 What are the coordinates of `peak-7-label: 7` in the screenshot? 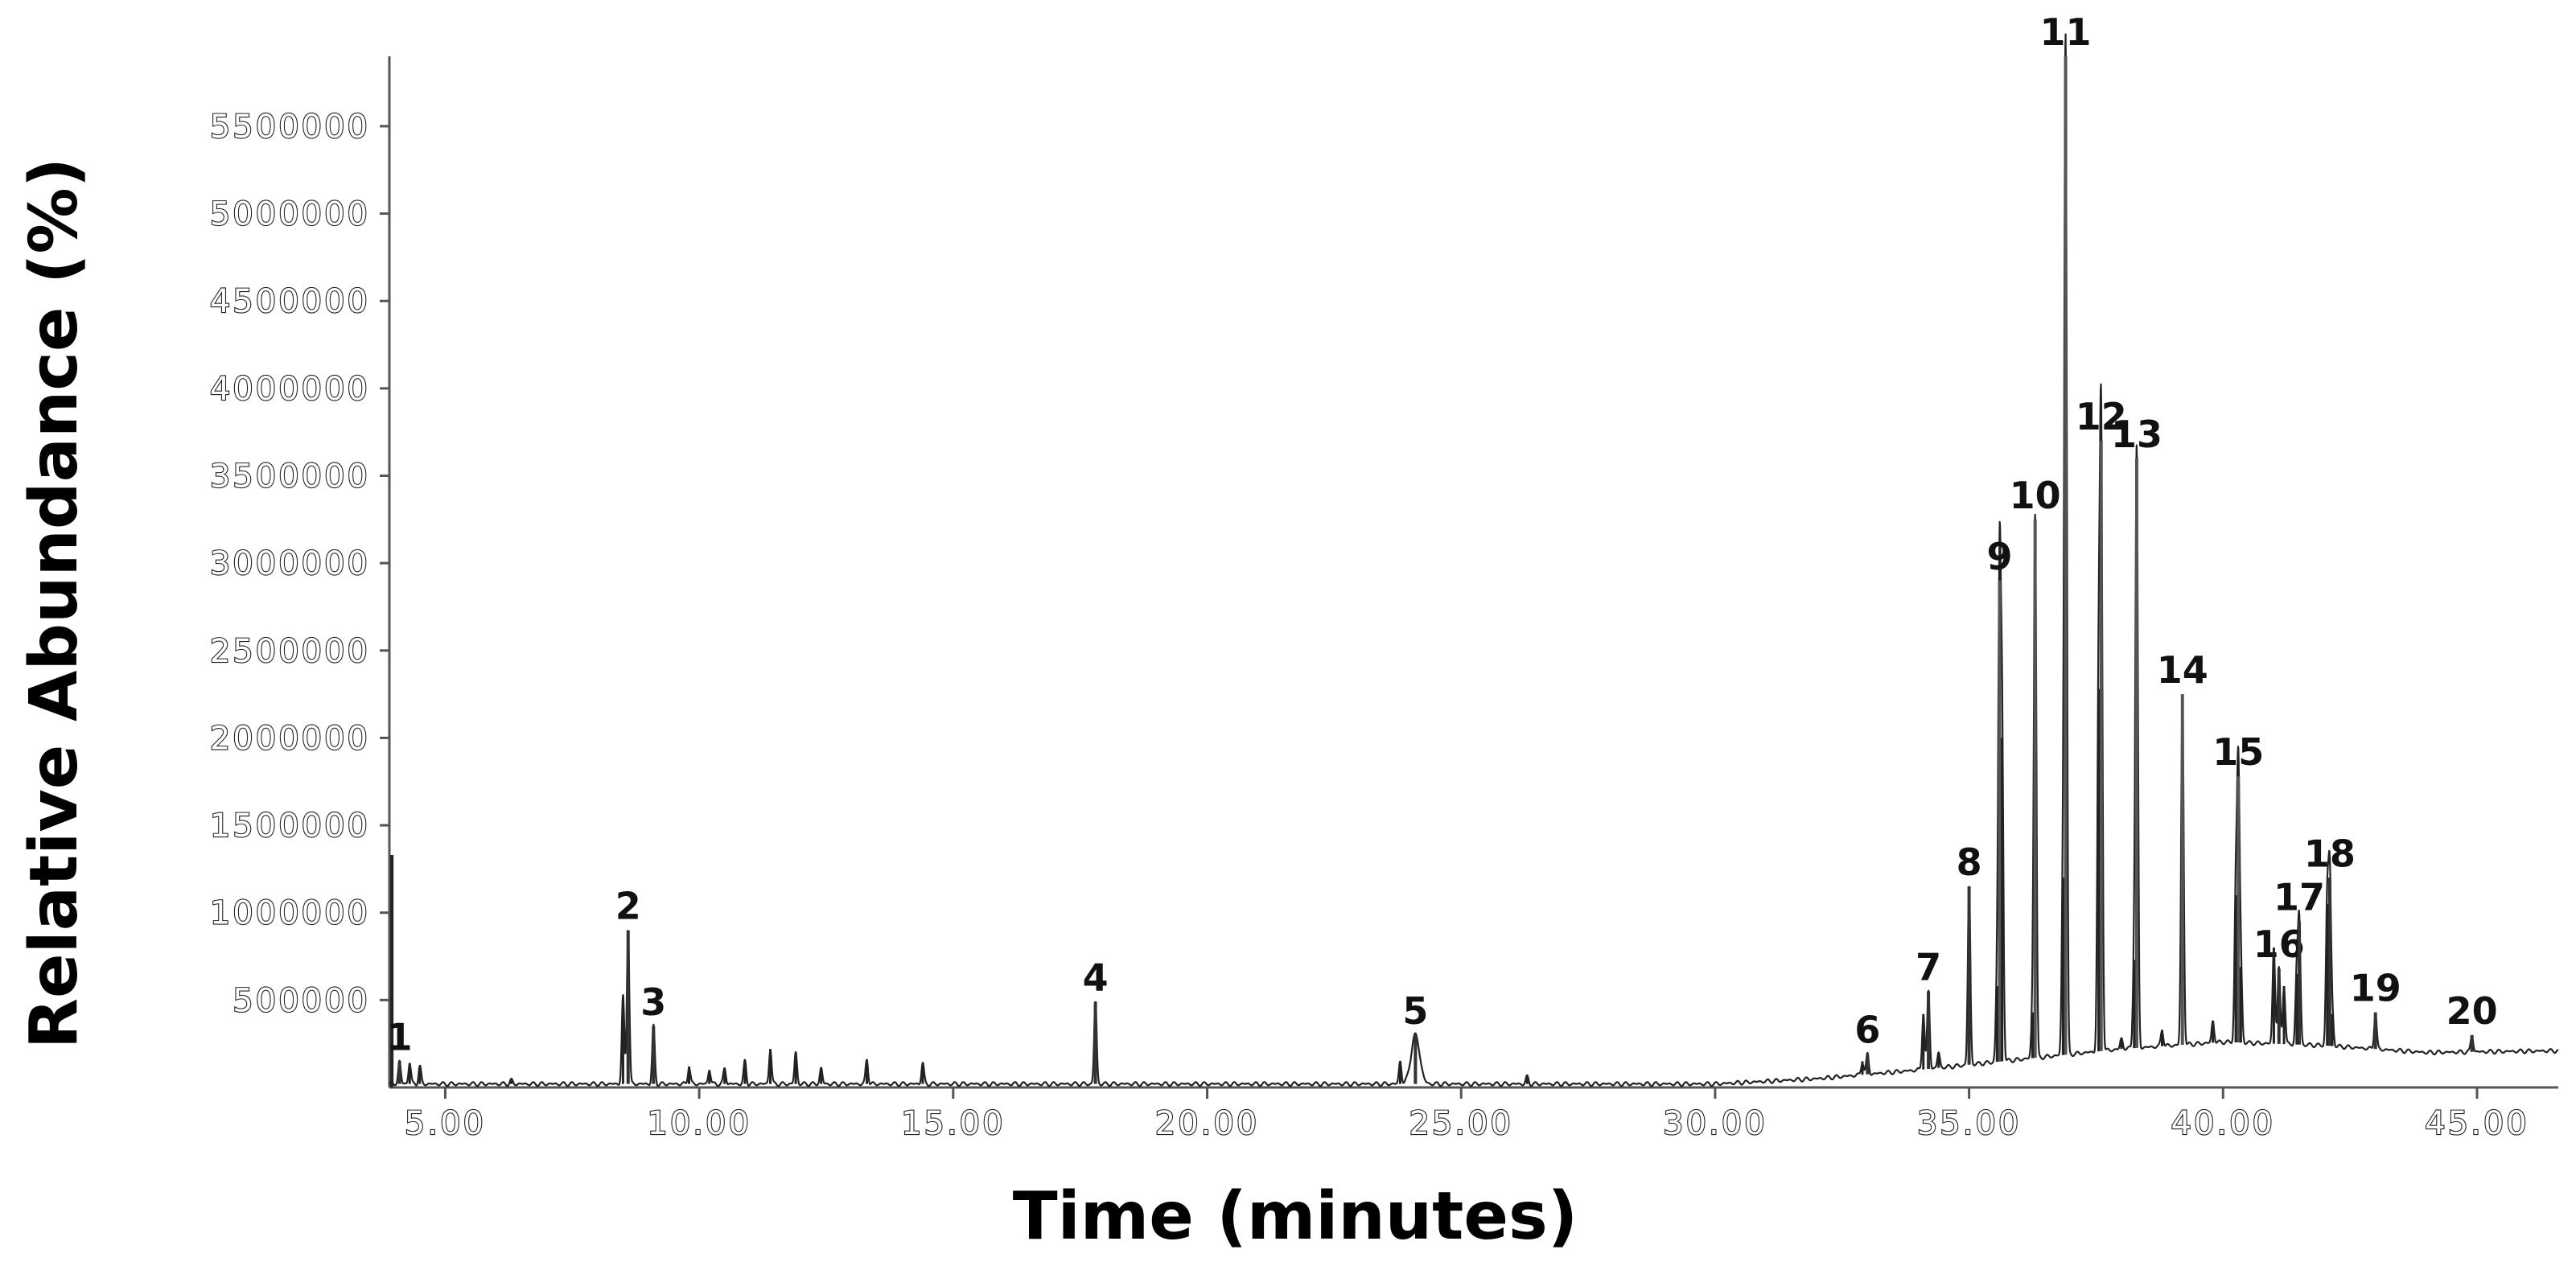 It's located at (1928, 967).